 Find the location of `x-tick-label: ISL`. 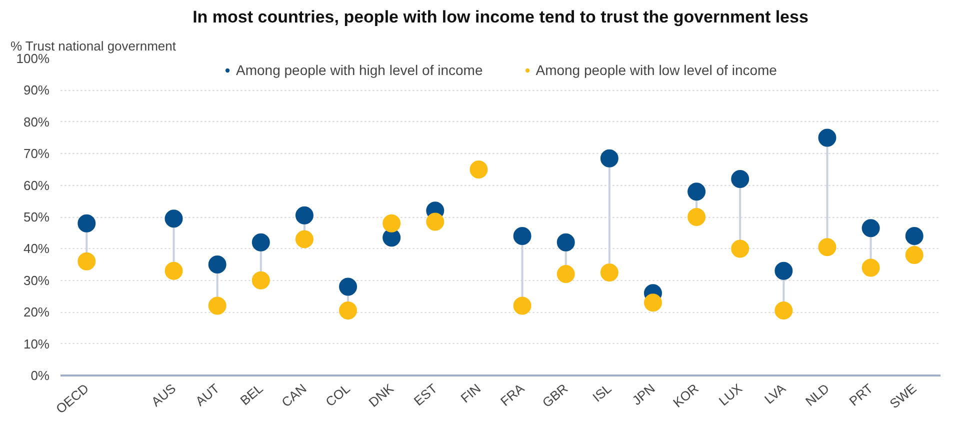

x-tick-label: ISL is located at coordinates (602, 392).